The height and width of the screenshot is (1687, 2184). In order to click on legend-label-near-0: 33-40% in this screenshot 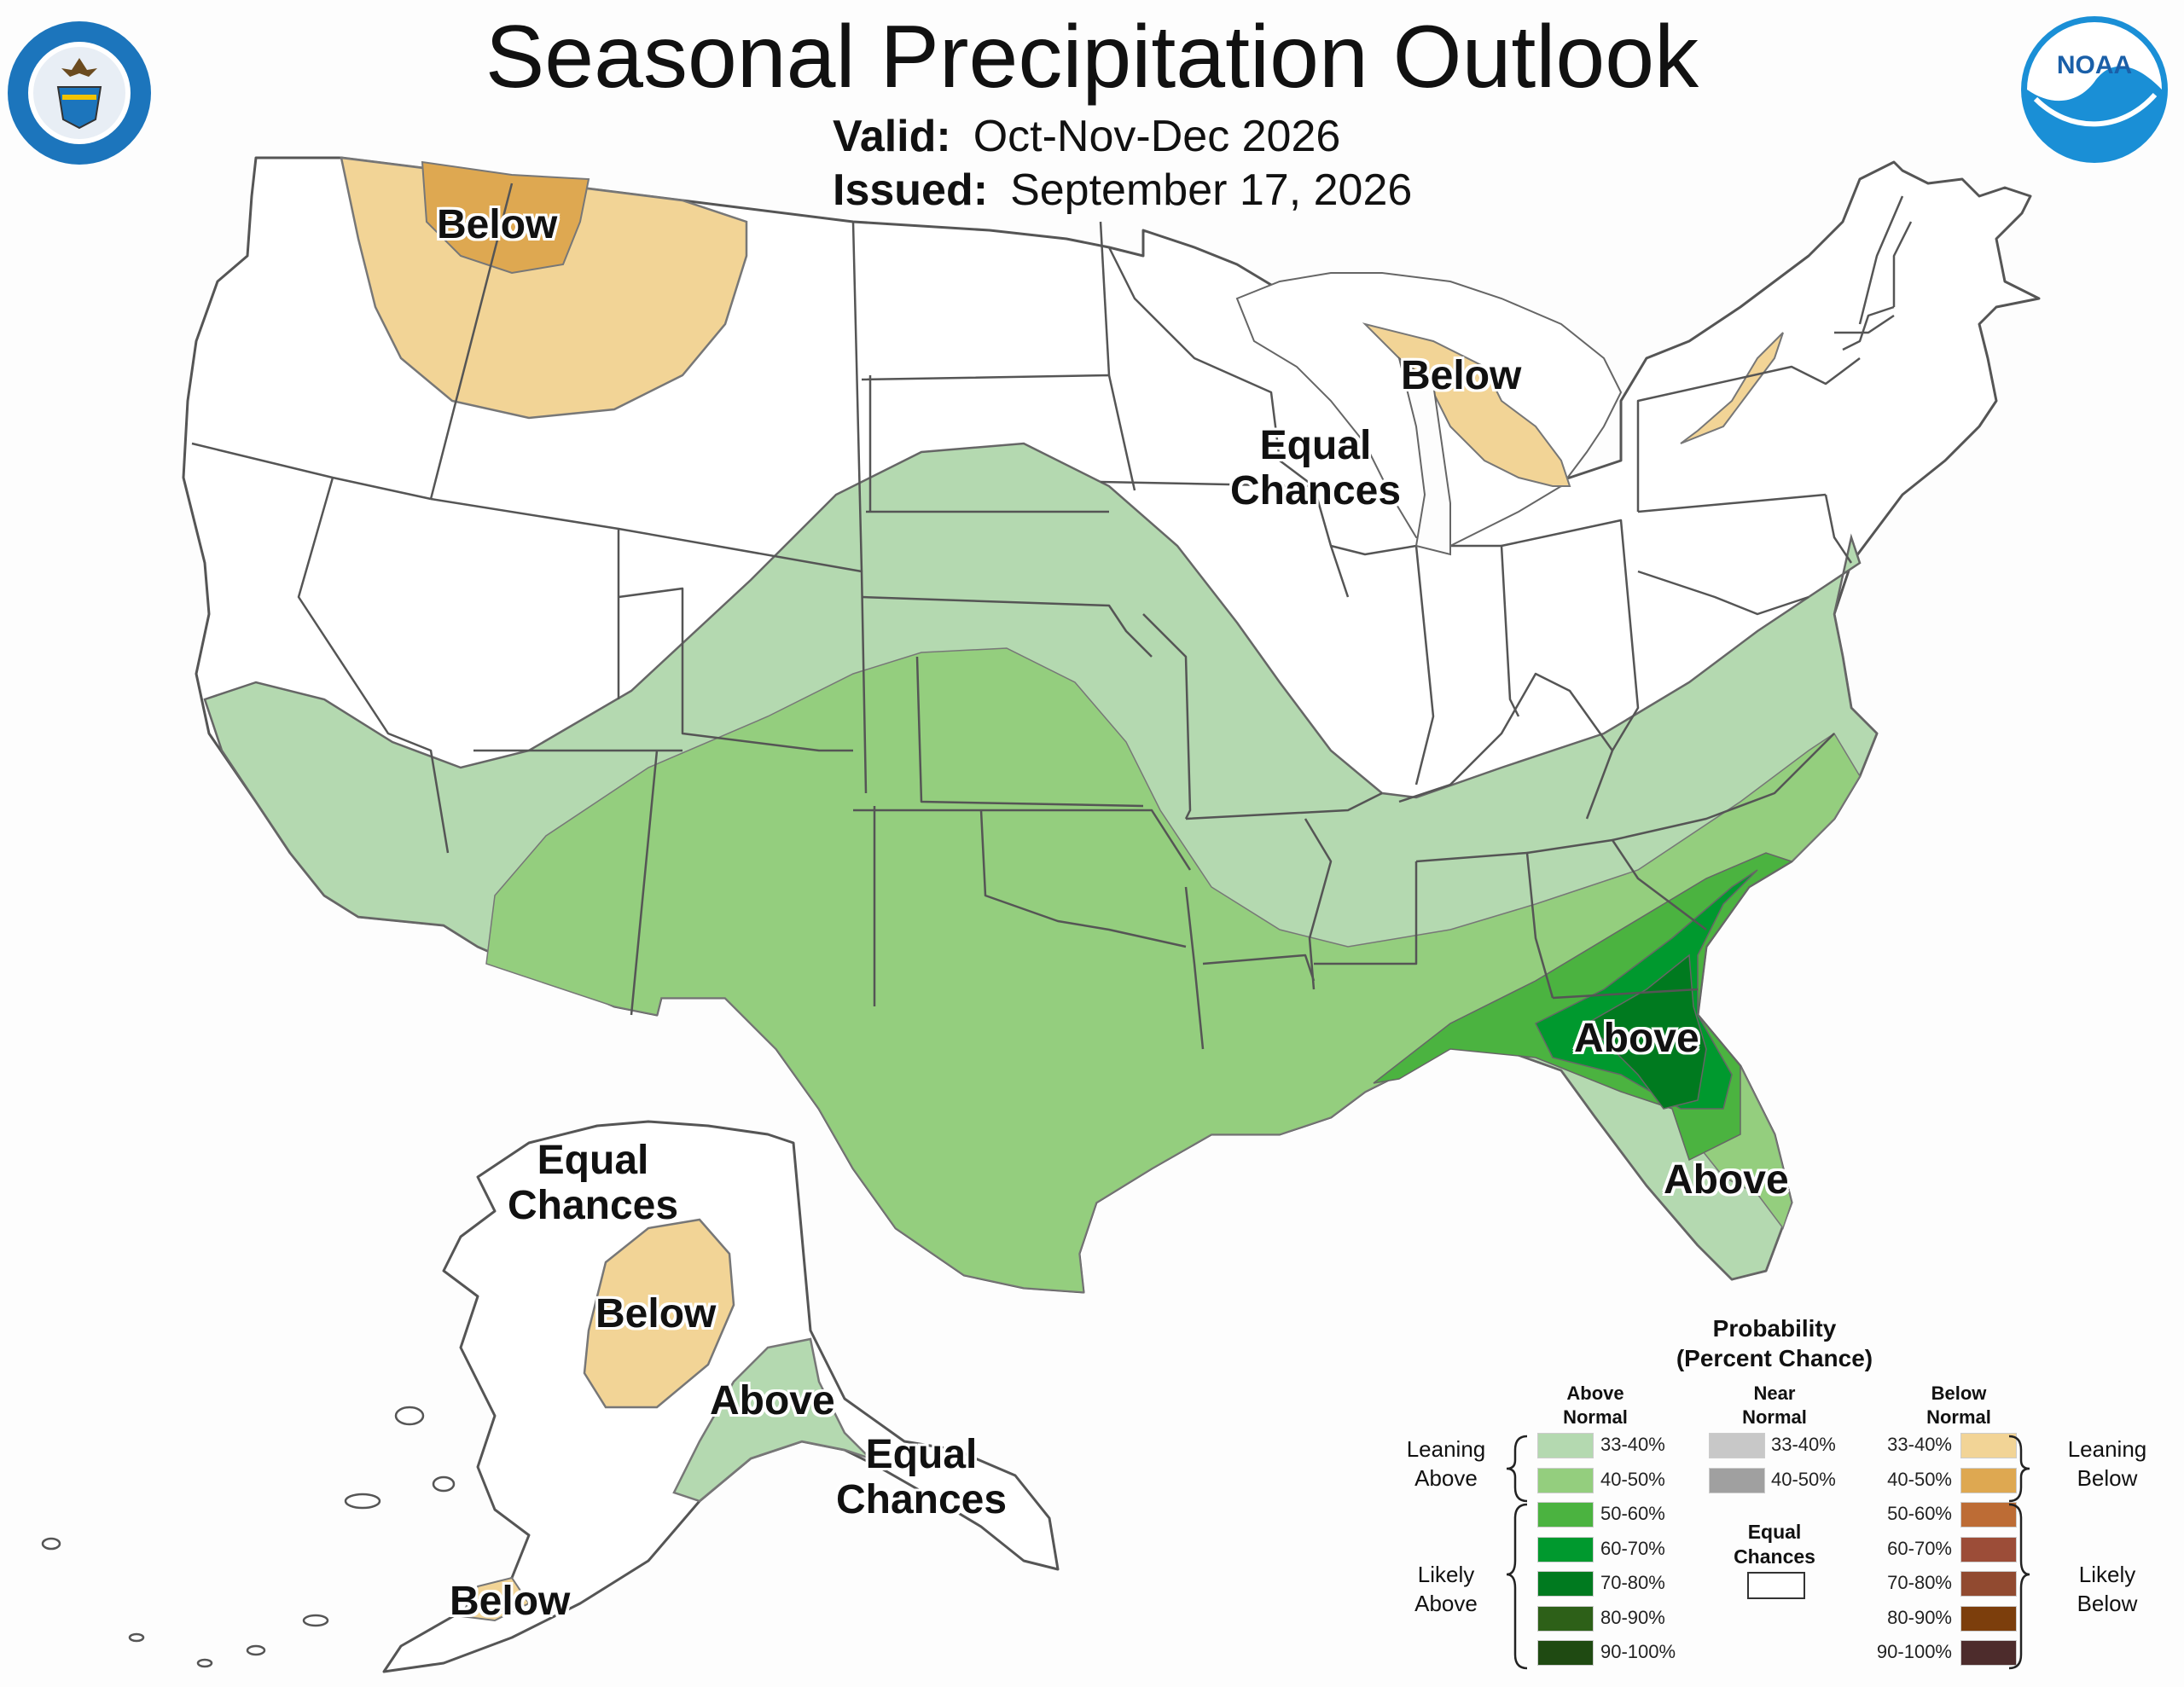, I will do `click(1804, 1445)`.